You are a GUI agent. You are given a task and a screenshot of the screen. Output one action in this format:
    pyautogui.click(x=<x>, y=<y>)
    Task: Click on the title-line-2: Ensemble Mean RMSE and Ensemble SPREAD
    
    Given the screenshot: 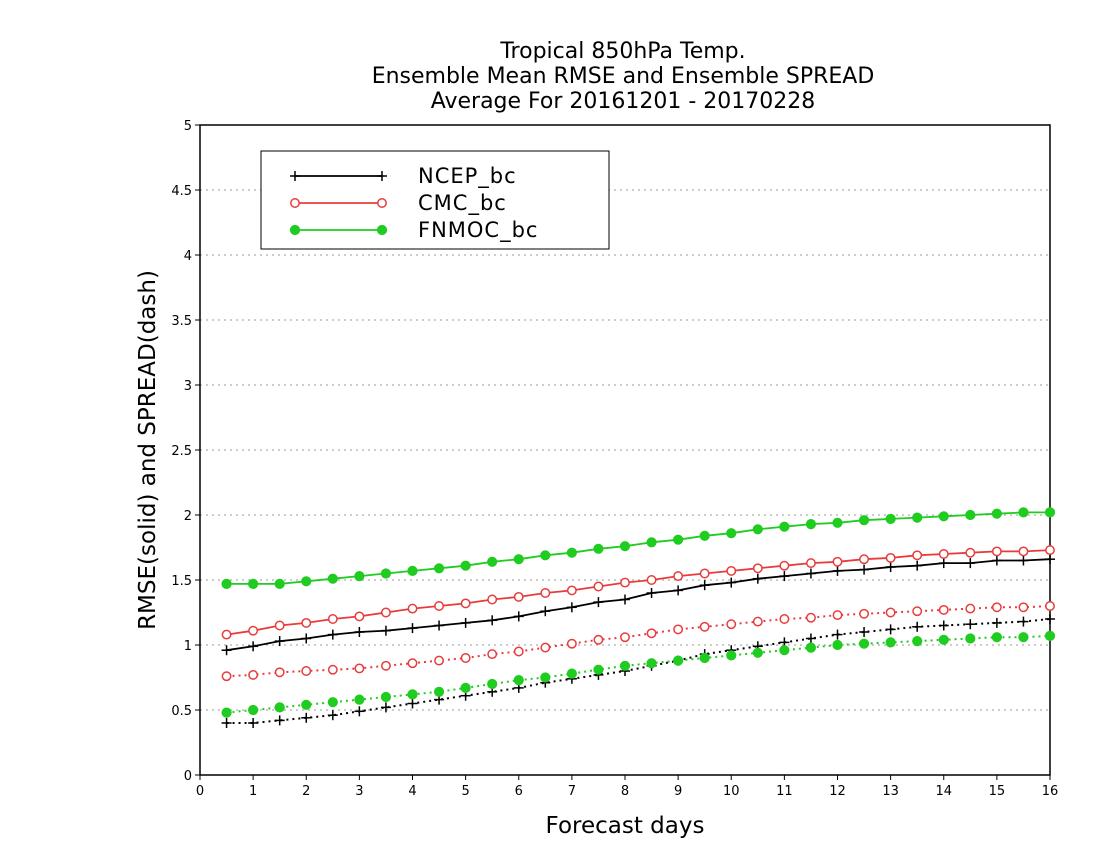 What is the action you would take?
    pyautogui.click(x=623, y=76)
    